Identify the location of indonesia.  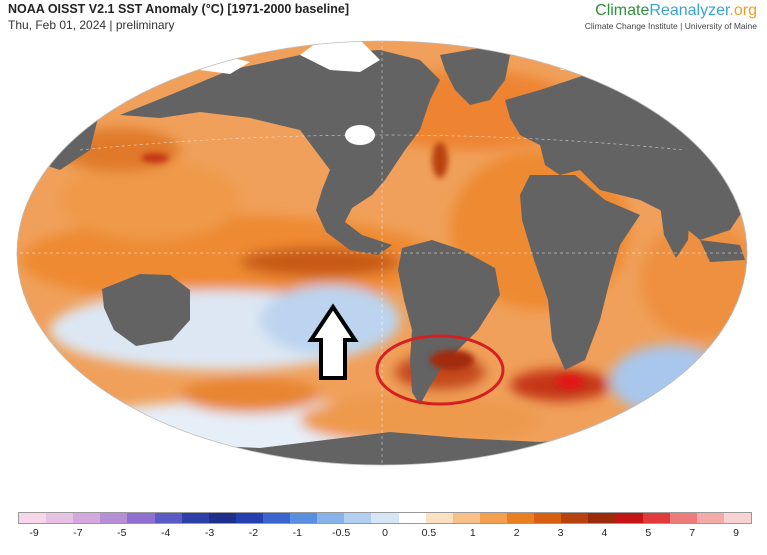
(722, 251).